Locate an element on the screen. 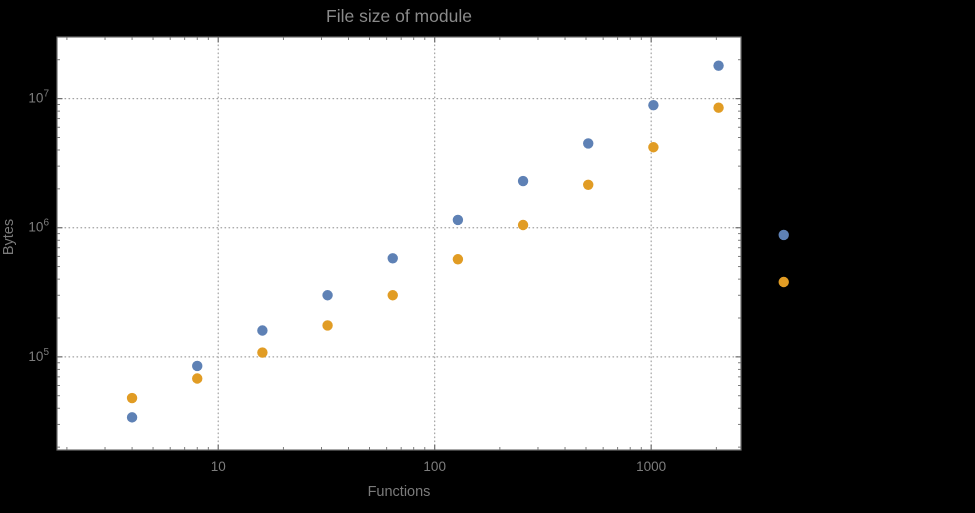 The height and width of the screenshot is (513, 975). chart-title: File size of module is located at coordinates (399, 16).